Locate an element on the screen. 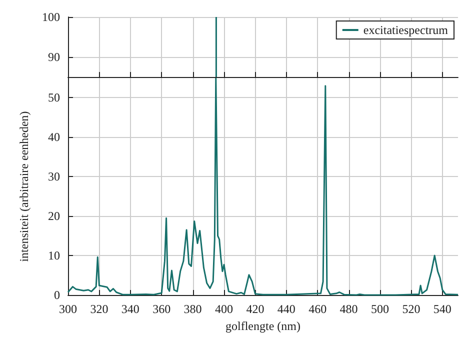 This screenshot has width=474, height=337. x-tick-label: 460 is located at coordinates (317, 309).